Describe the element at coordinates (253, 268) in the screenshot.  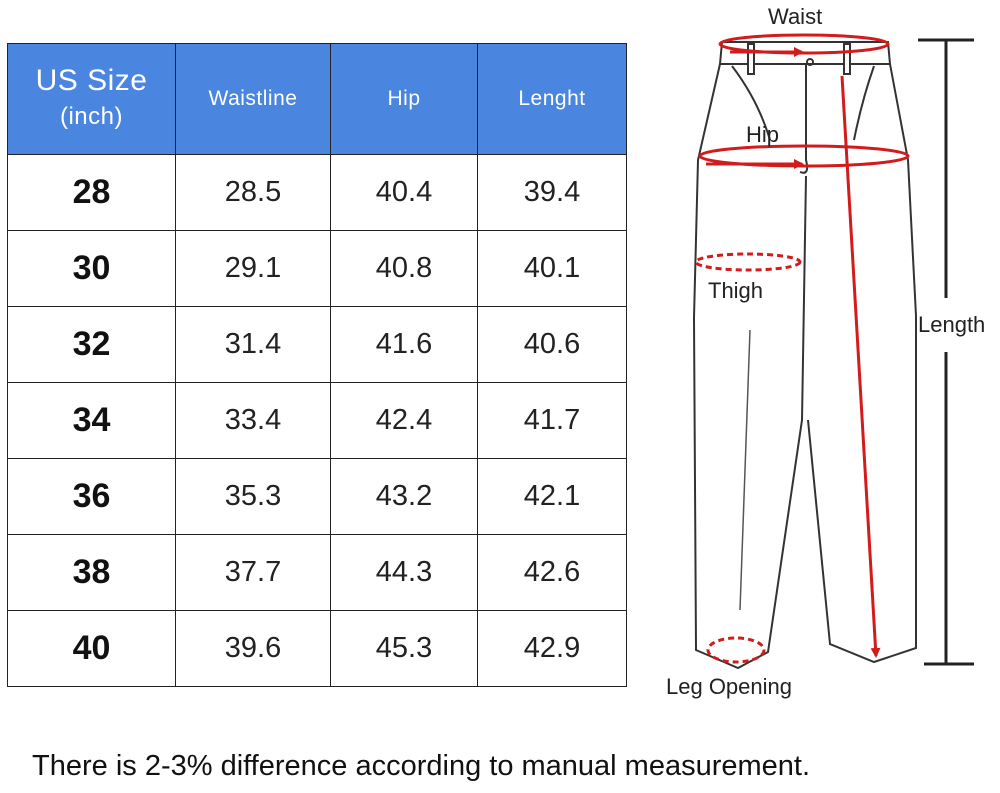
I see `waist-cell: 29.1` at that location.